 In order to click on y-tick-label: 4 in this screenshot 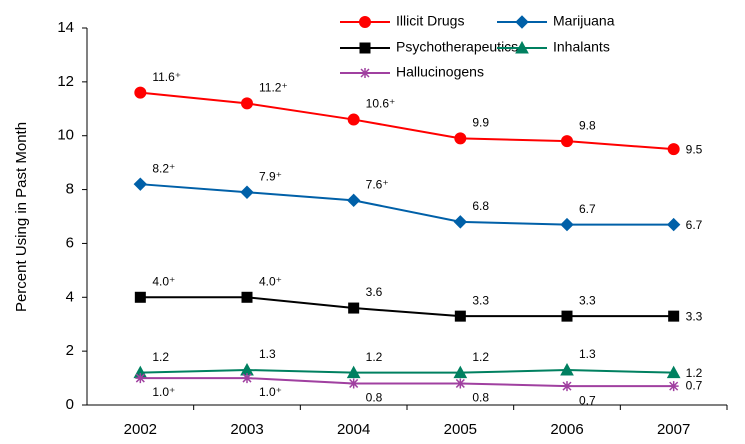, I will do `click(70, 296)`.